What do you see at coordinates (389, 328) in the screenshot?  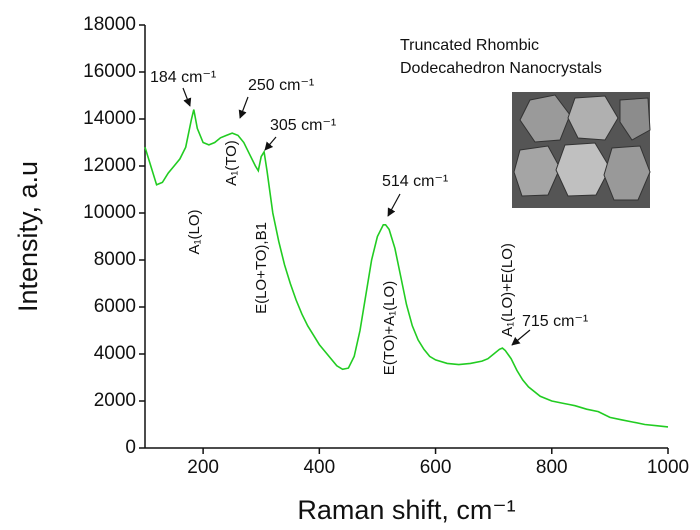 I see `mode-label: E(TO)+A₁(LO)` at bounding box center [389, 328].